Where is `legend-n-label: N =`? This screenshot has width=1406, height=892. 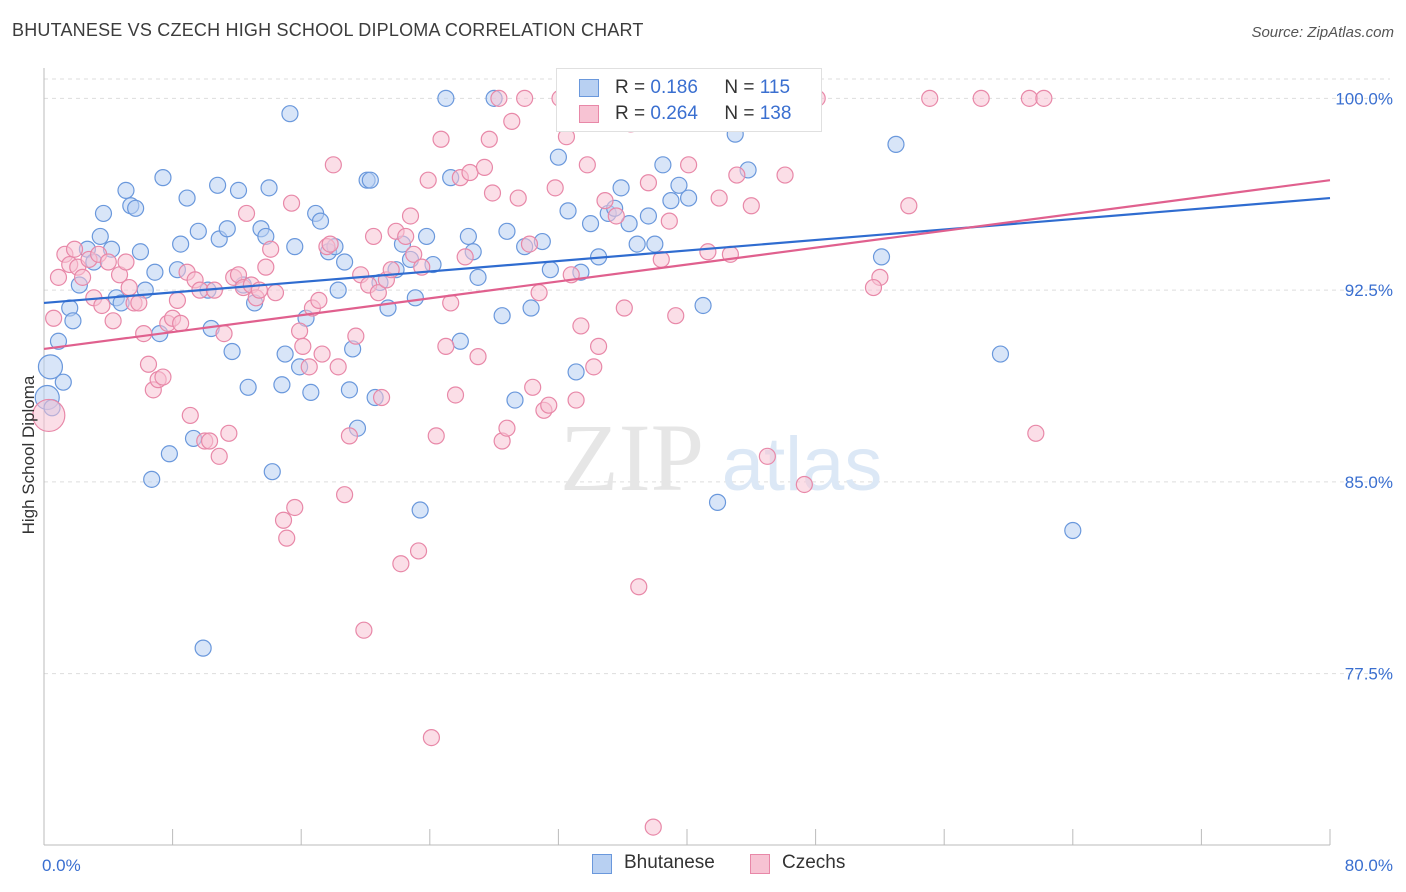
legend-n-label: N = is located at coordinates (739, 113).